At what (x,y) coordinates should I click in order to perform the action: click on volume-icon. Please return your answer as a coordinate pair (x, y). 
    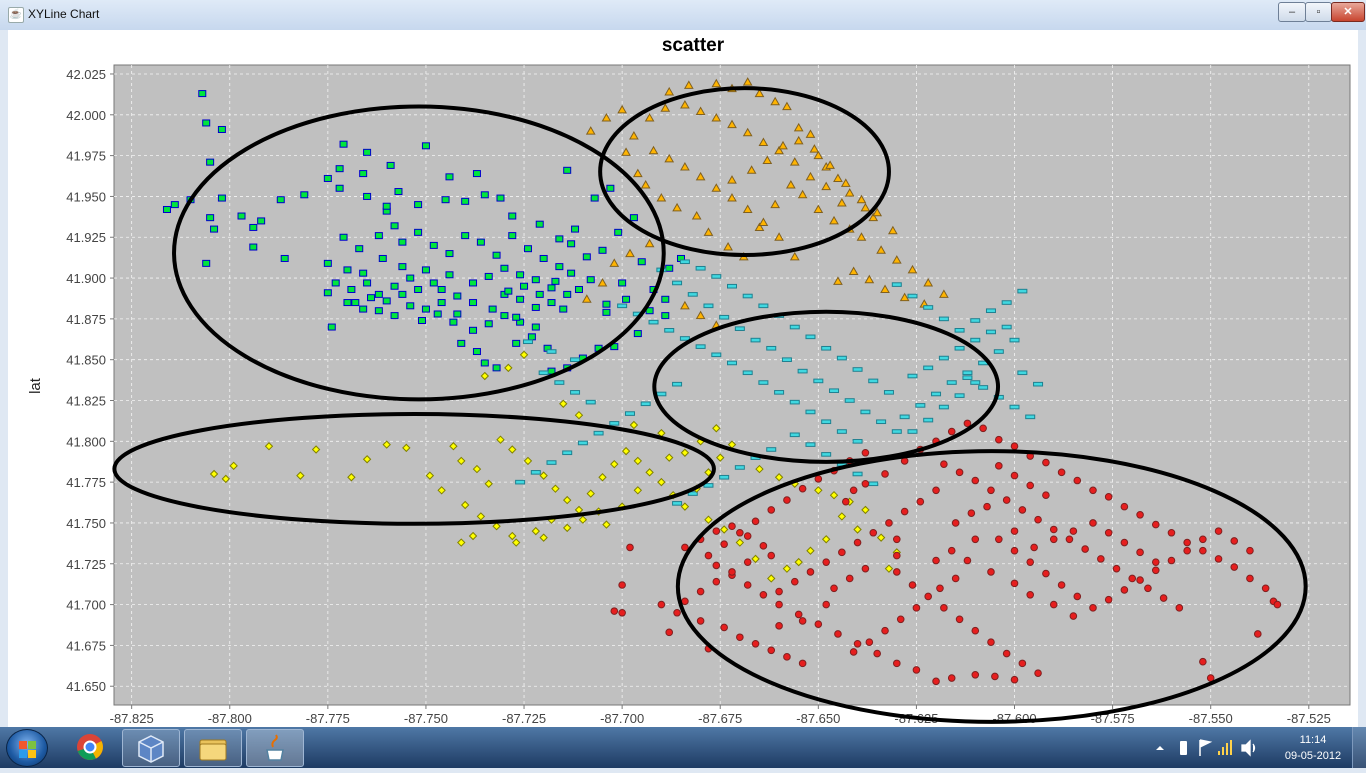
    Looking at the image, I should click on (1248, 748).